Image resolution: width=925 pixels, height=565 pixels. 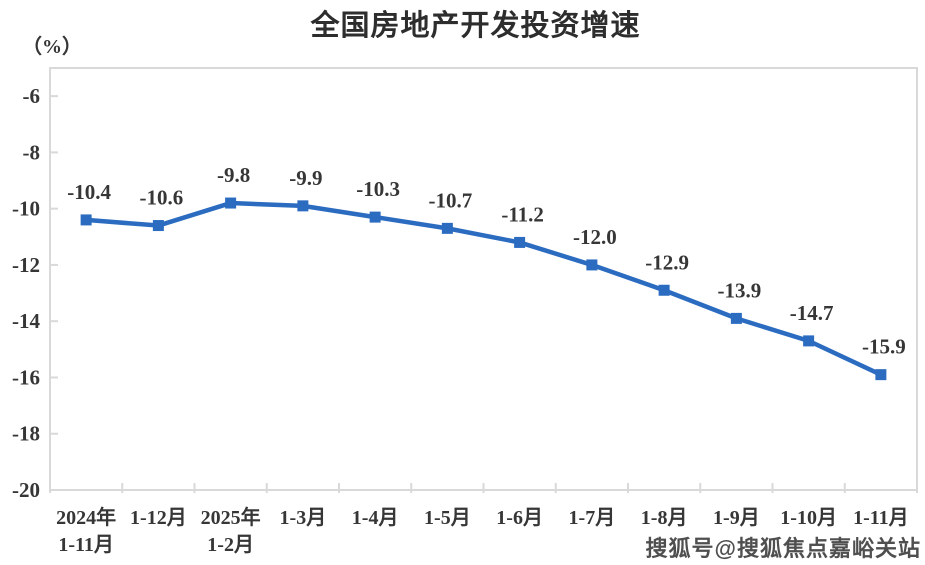 I want to click on data-label: -13.9, so click(x=740, y=290).